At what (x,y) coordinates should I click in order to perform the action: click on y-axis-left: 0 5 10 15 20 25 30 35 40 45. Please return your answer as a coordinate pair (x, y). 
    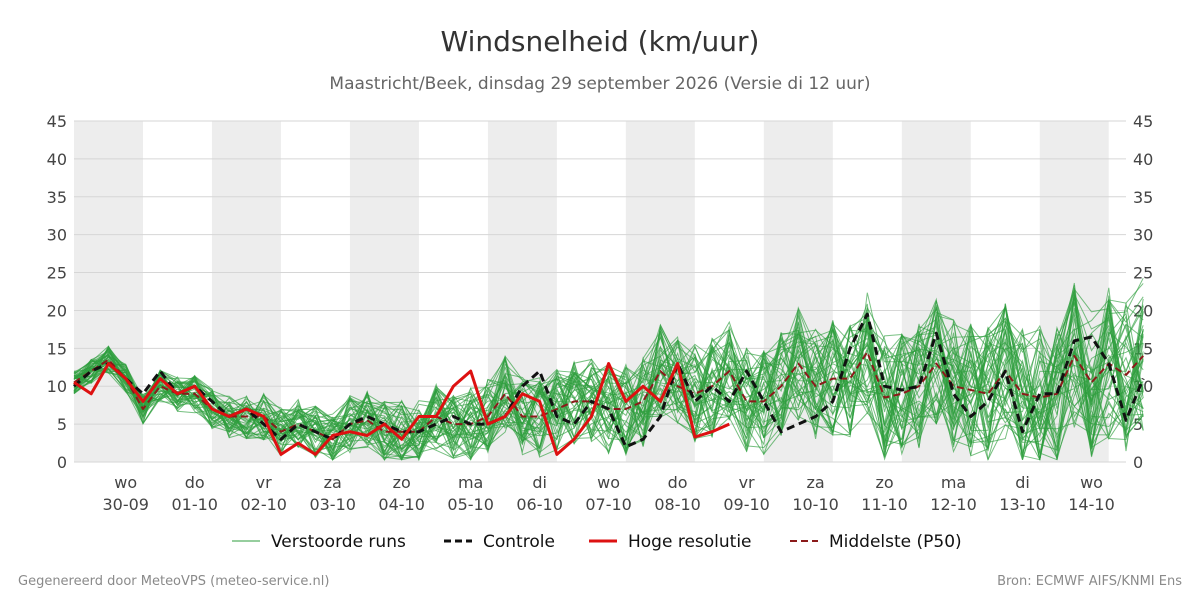
    Looking at the image, I should click on (57, 292).